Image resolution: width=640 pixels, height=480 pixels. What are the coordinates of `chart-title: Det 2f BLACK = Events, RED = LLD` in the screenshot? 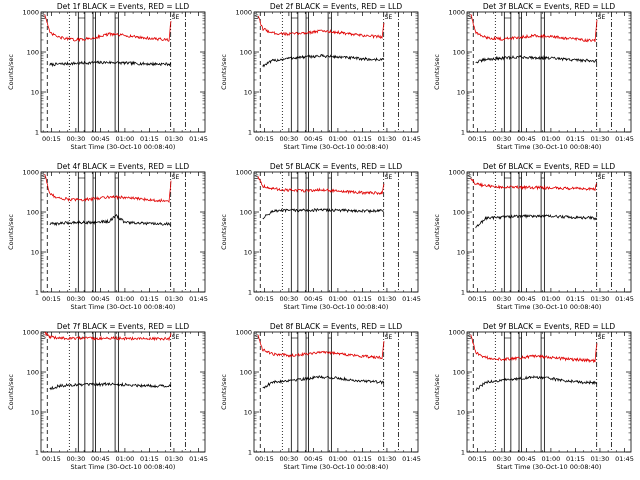 It's located at (336, 6).